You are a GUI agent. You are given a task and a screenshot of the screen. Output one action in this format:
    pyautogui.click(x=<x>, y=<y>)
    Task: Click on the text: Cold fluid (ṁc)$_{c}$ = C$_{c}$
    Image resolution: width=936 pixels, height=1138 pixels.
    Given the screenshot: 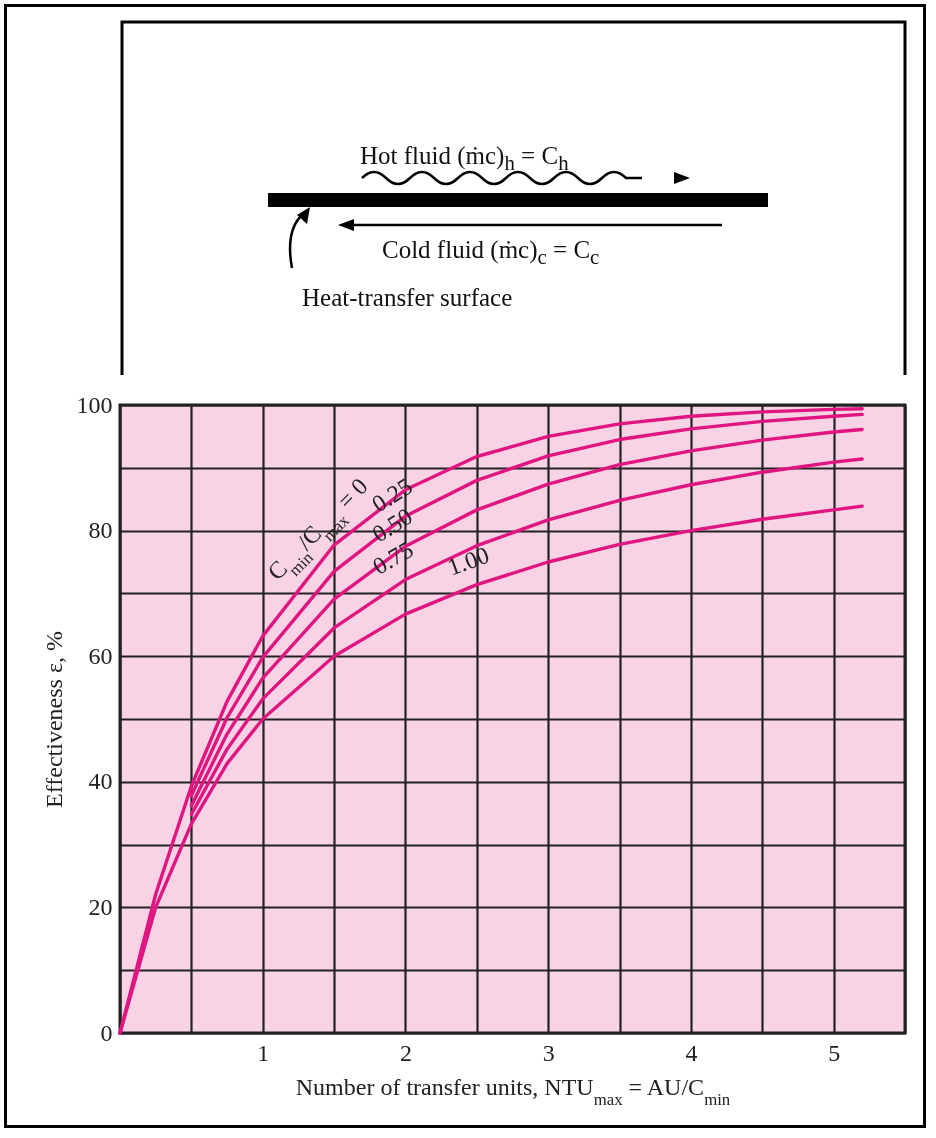 What is the action you would take?
    pyautogui.click(x=491, y=253)
    